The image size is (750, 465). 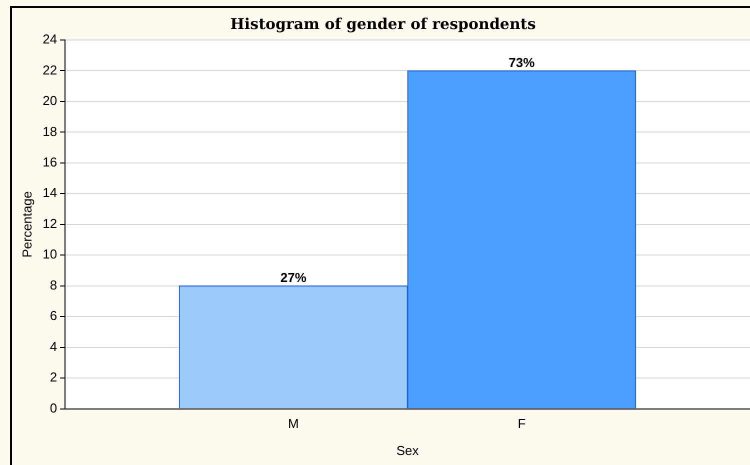 What do you see at coordinates (54, 284) in the screenshot?
I see `y-tick-label: 8` at bounding box center [54, 284].